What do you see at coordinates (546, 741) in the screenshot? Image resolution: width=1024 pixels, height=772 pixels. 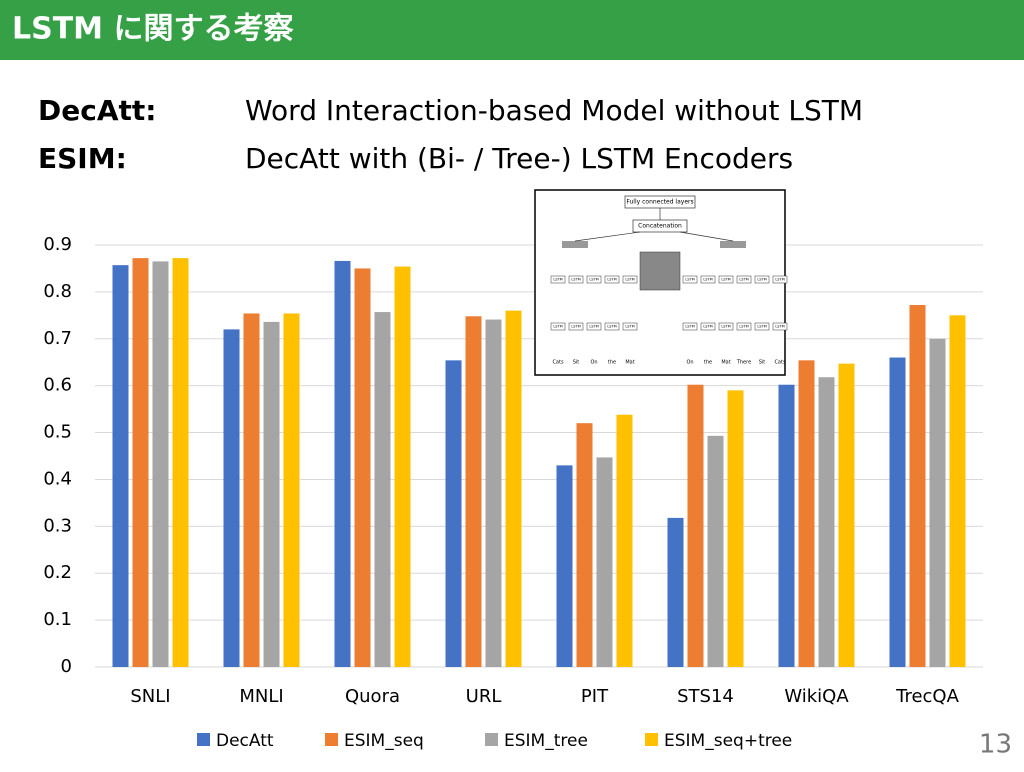 I see `legend-label: ESIM_tree` at bounding box center [546, 741].